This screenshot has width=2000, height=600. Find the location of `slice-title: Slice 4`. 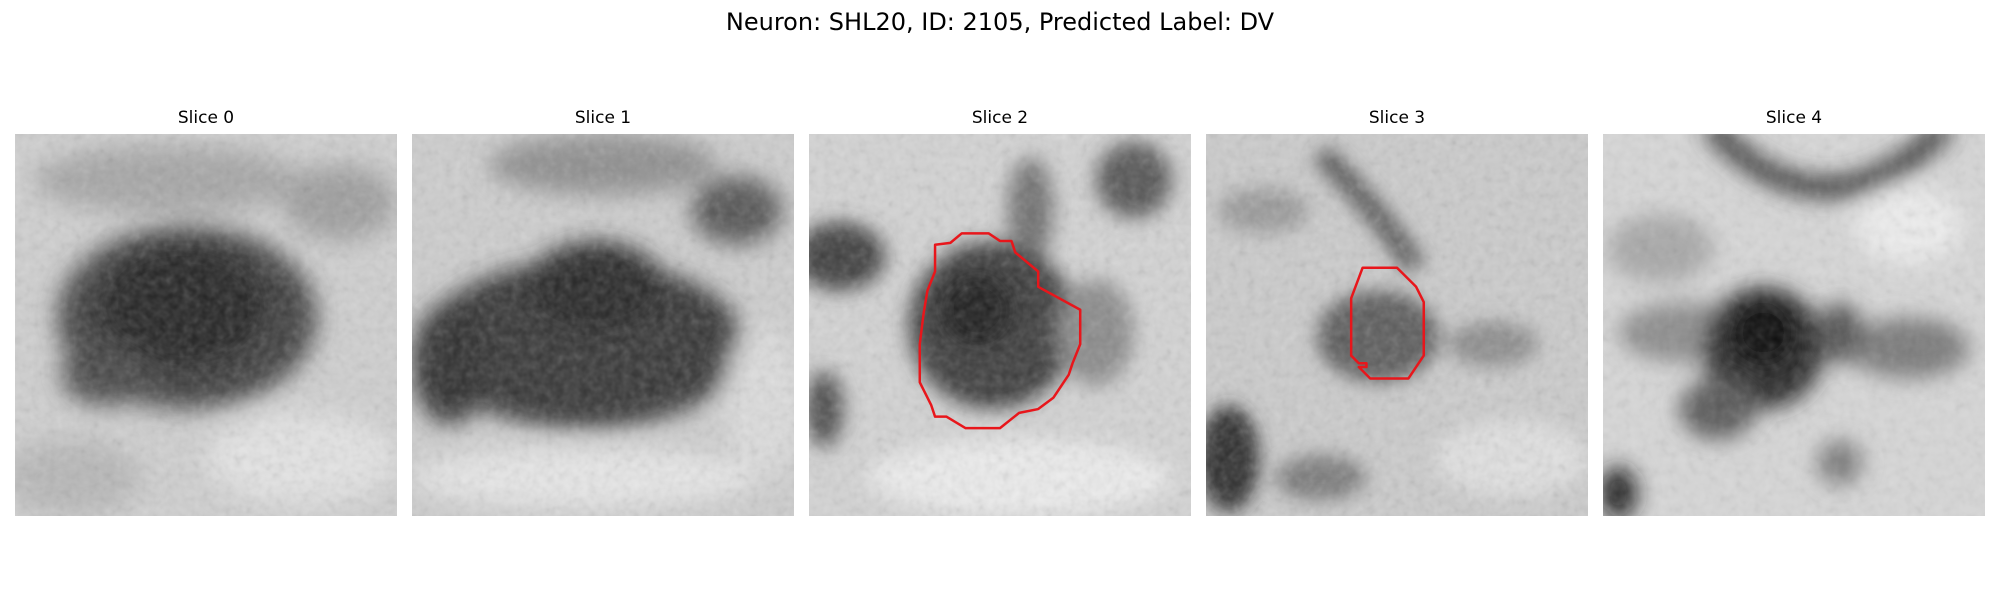

slice-title: Slice 4 is located at coordinates (1794, 118).